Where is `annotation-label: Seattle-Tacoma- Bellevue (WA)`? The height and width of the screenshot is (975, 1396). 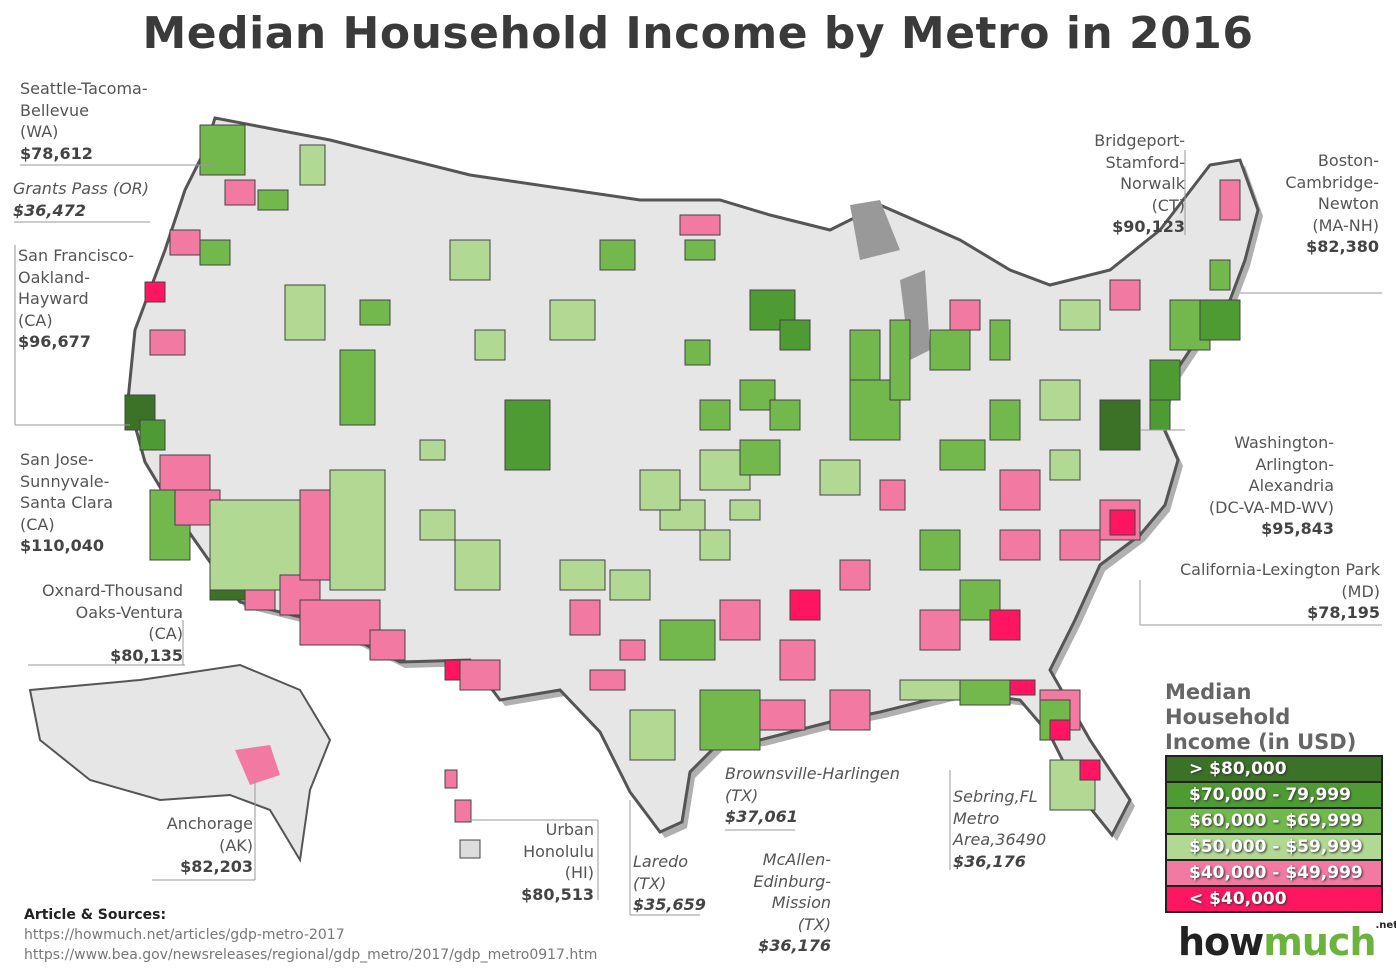 annotation-label: Seattle-Tacoma- Bellevue (WA) is located at coordinates (84, 110).